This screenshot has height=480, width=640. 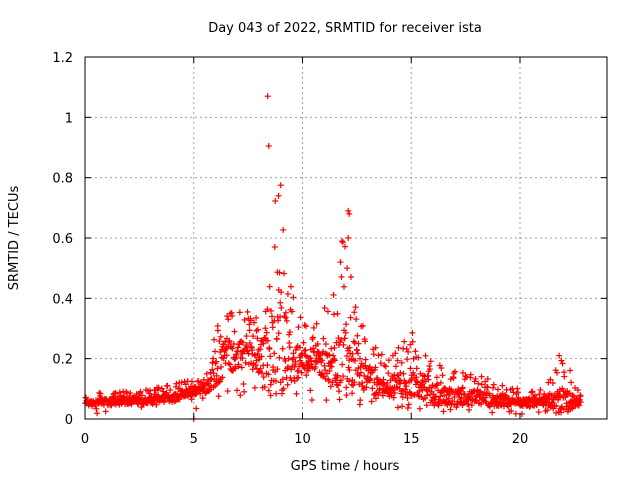 I want to click on y-tick-labels: 0 0.2 0.4 0.6 0.8 1 1.2, so click(x=62, y=239).